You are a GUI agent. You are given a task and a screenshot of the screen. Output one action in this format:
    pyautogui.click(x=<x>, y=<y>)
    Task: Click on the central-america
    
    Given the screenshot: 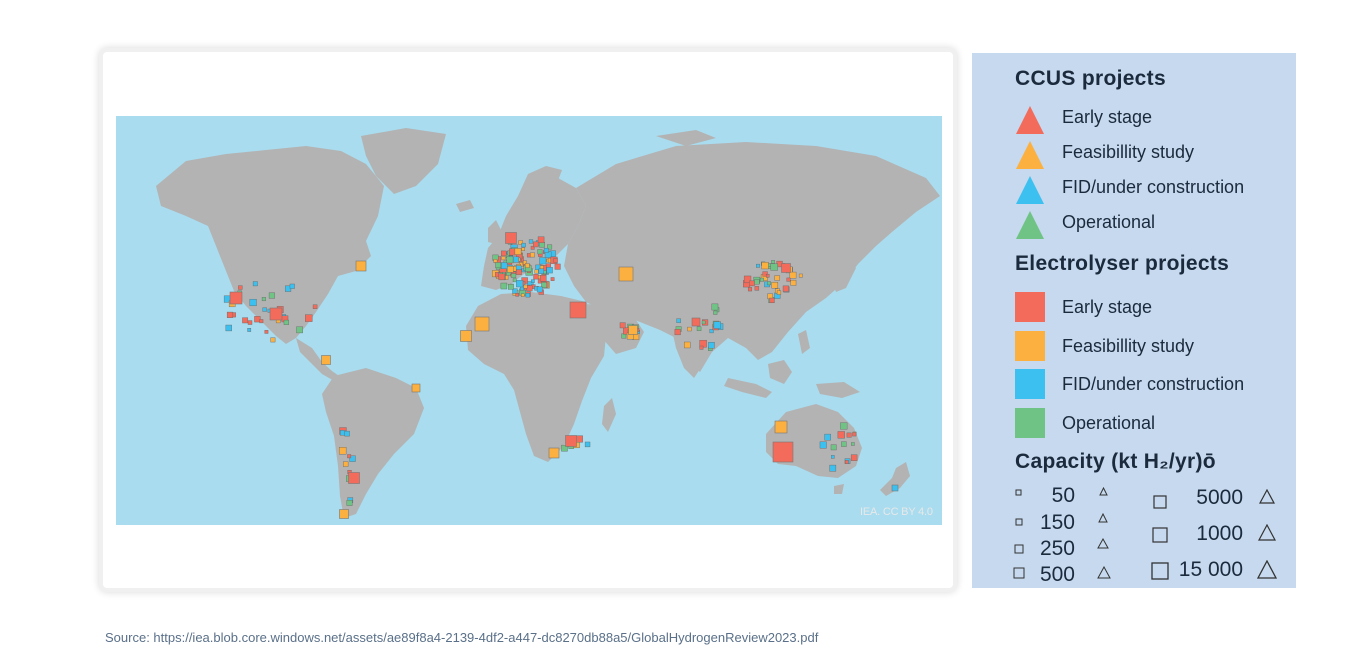 What is the action you would take?
    pyautogui.click(x=319, y=360)
    